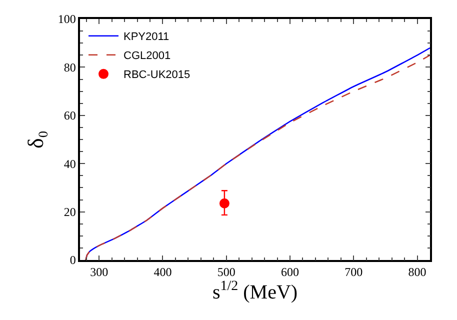  What do you see at coordinates (226, 272) in the screenshot?
I see `x-tick-label: 500` at bounding box center [226, 272].